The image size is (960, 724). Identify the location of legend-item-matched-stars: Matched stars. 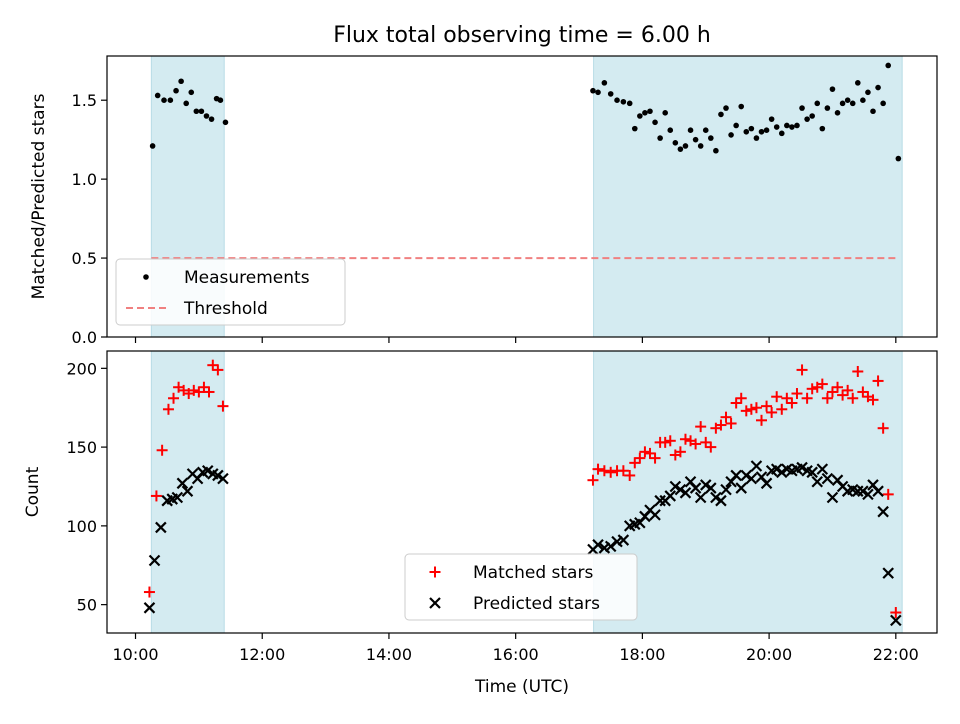
(511, 573).